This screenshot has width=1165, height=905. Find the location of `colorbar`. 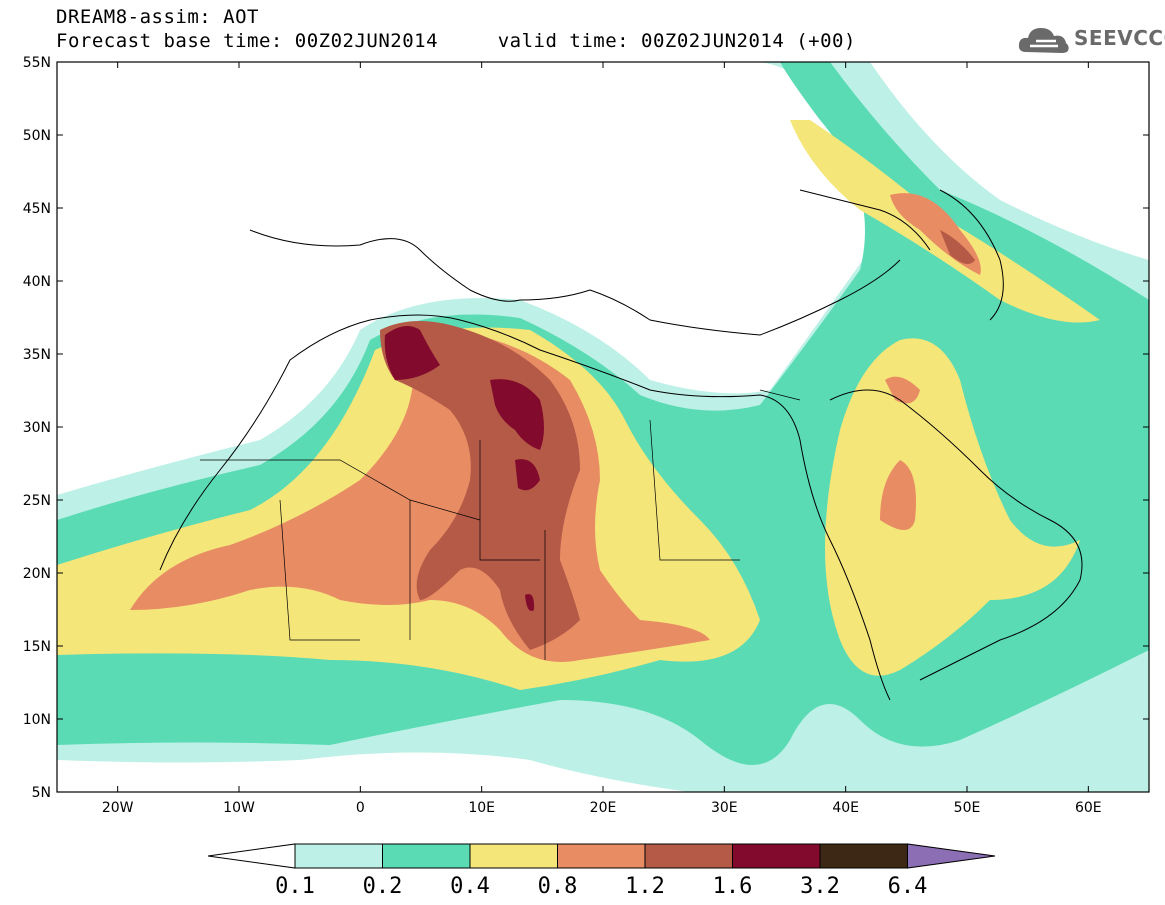

colorbar is located at coordinates (601, 856).